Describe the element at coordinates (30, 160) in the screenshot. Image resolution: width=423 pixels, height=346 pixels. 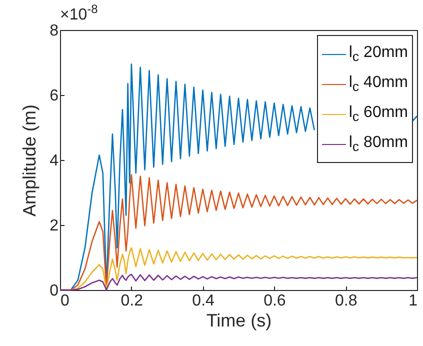
I see `y-axis-title: Amplitude (m)` at that location.